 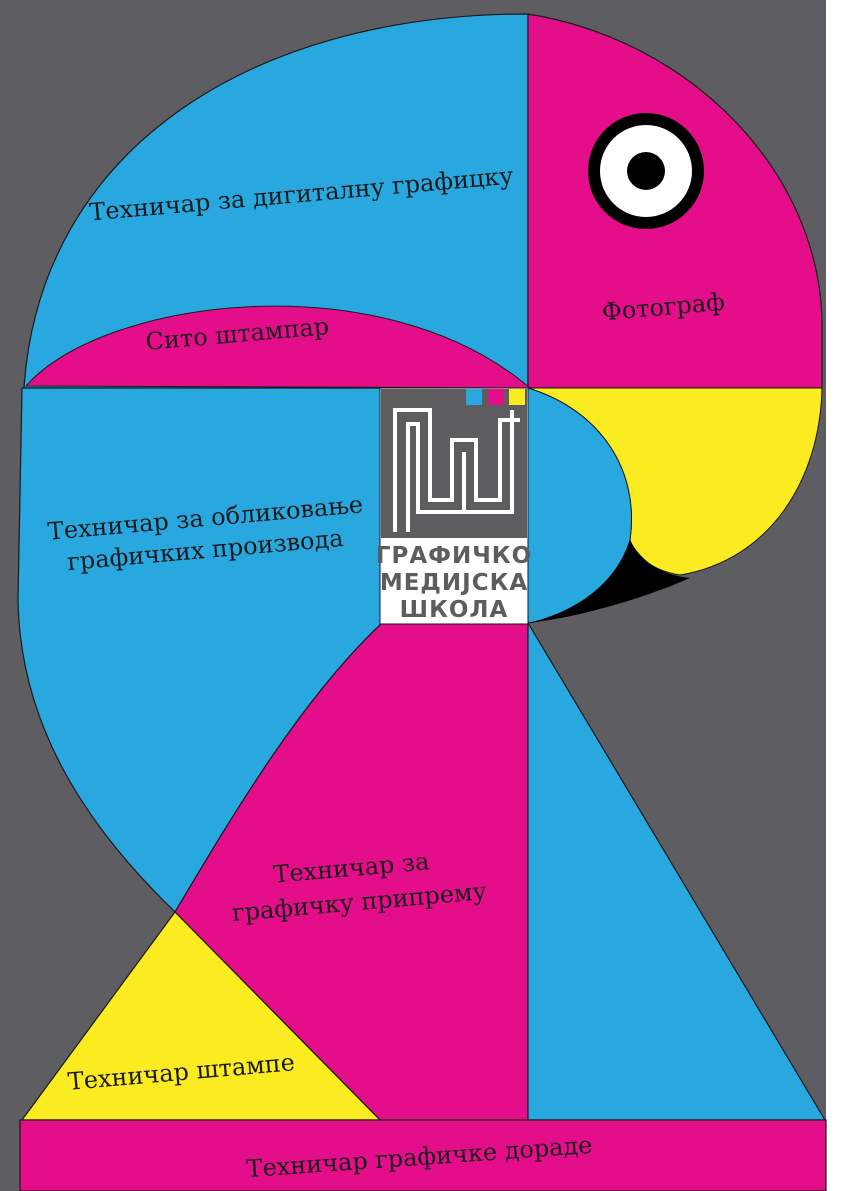 I want to click on logo-monogram-icon, so click(x=456, y=470).